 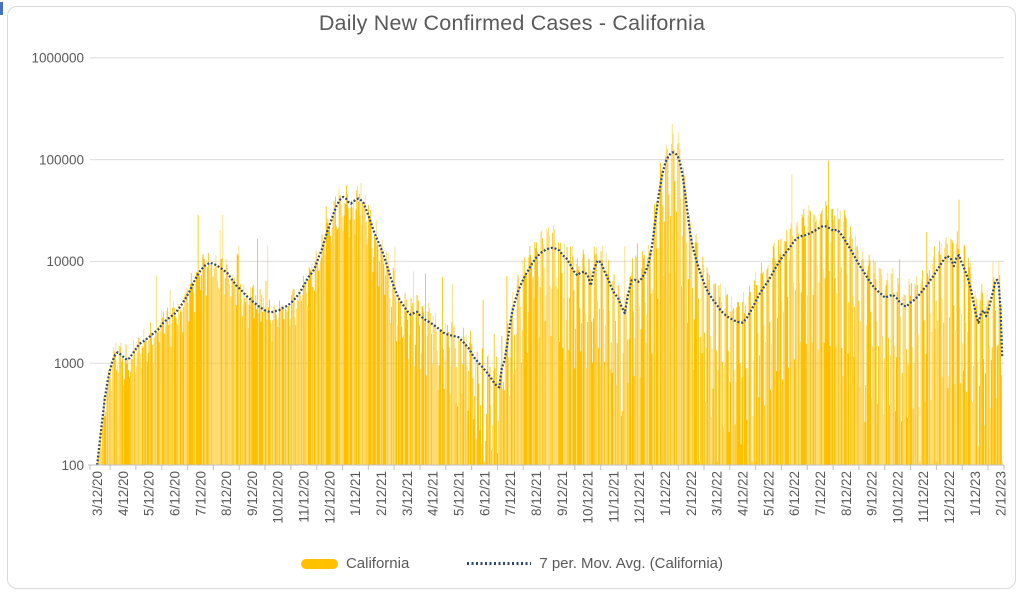 What do you see at coordinates (484, 493) in the screenshot?
I see `x-axis-label: 6/12/21` at bounding box center [484, 493].